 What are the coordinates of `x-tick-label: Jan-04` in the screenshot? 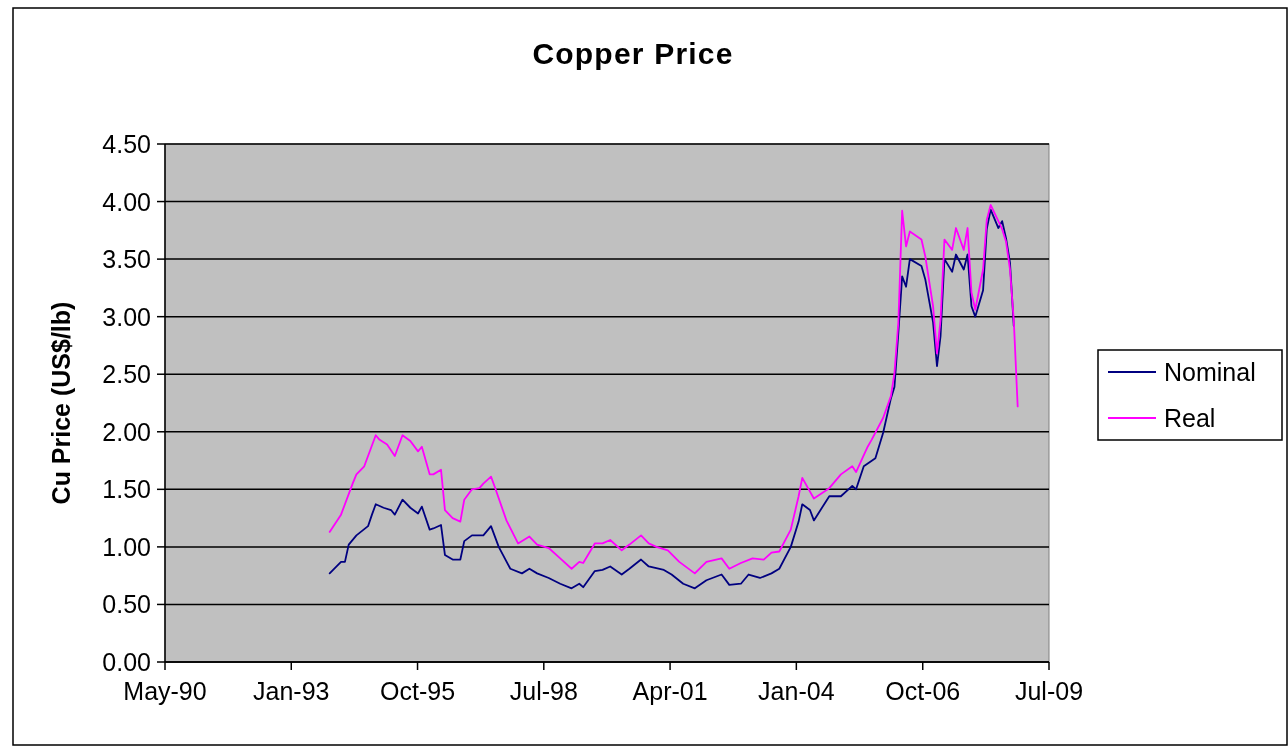 It's located at (796, 691).